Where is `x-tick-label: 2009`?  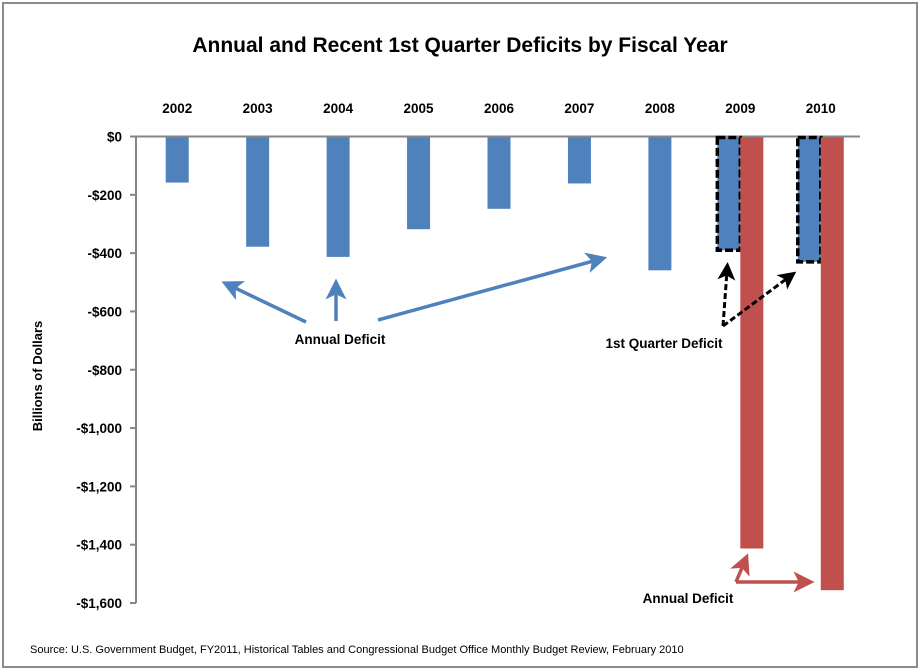 x-tick-label: 2009 is located at coordinates (740, 108).